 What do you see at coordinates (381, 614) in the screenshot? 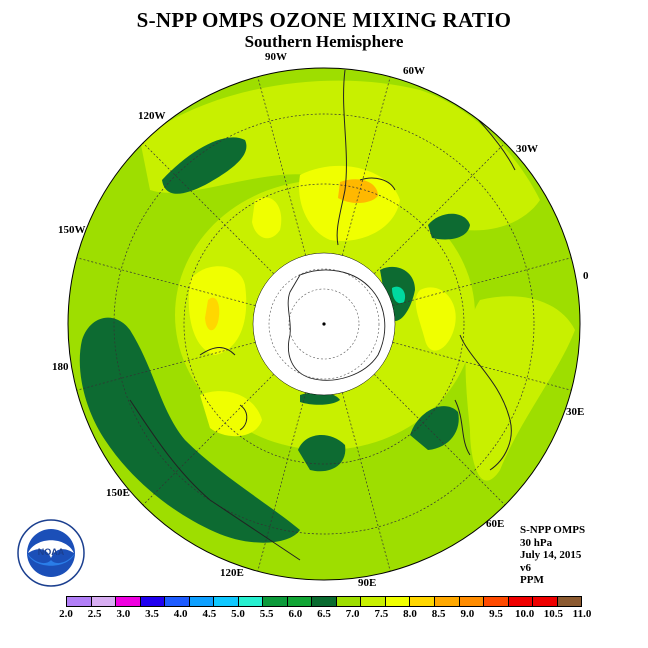
I see `colorbar-tick-label: 7.5` at bounding box center [381, 614].